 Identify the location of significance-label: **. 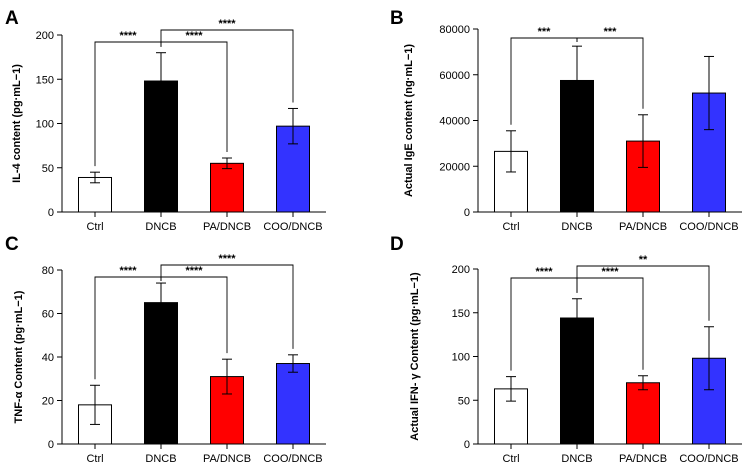
(643, 260).